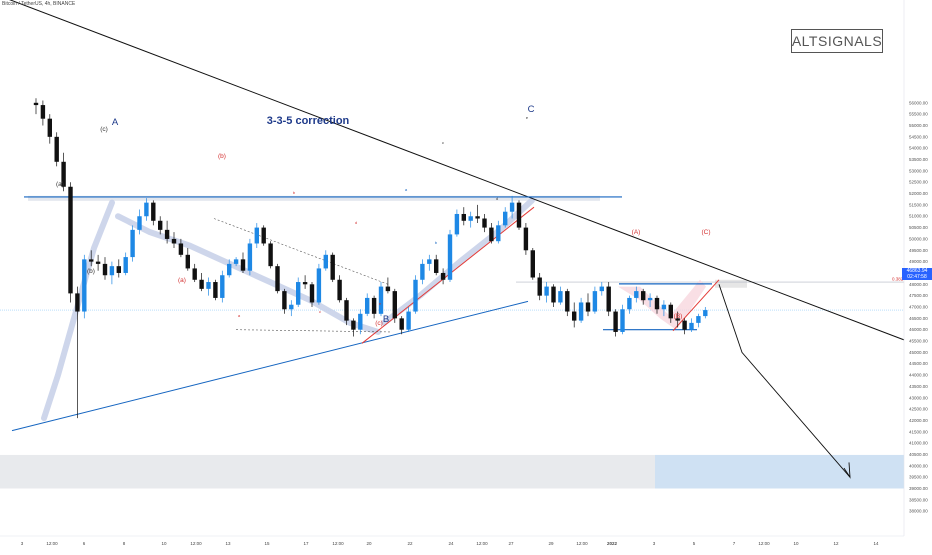  I want to click on price-tick-label: 47500.00, so click(918, 295).